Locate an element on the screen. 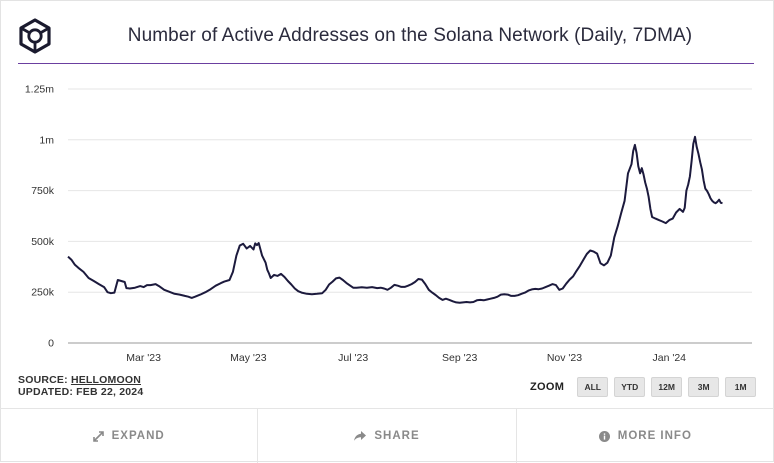 Image resolution: width=774 pixels, height=463 pixels. zoom-12m-button: 12M is located at coordinates (667, 387).